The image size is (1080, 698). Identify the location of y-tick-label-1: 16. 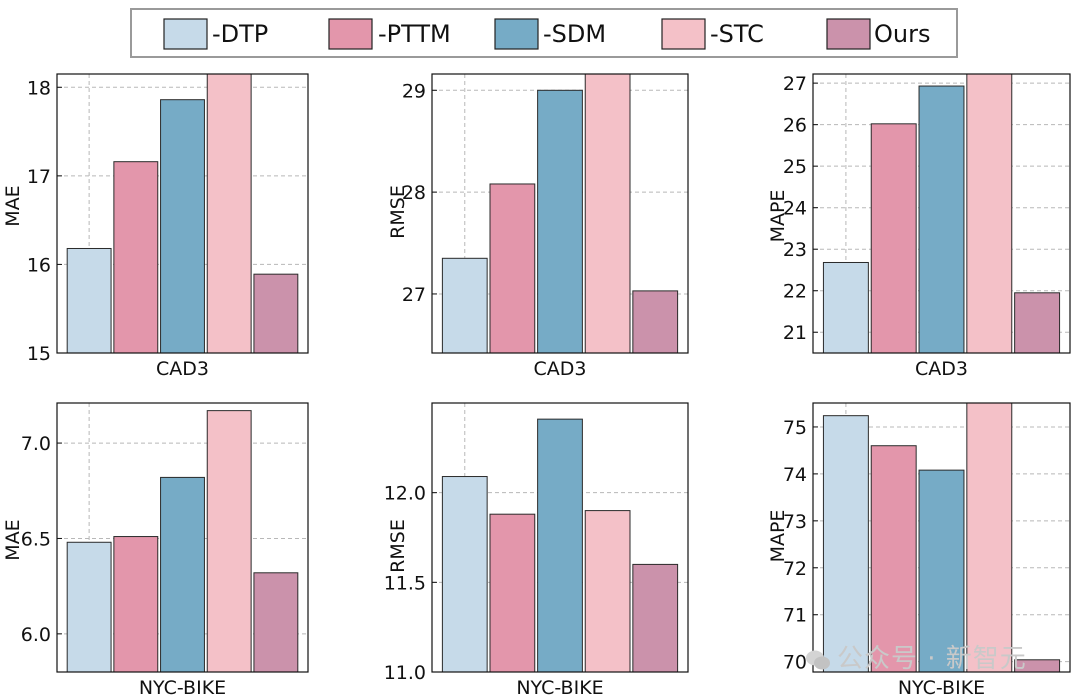
(39, 265).